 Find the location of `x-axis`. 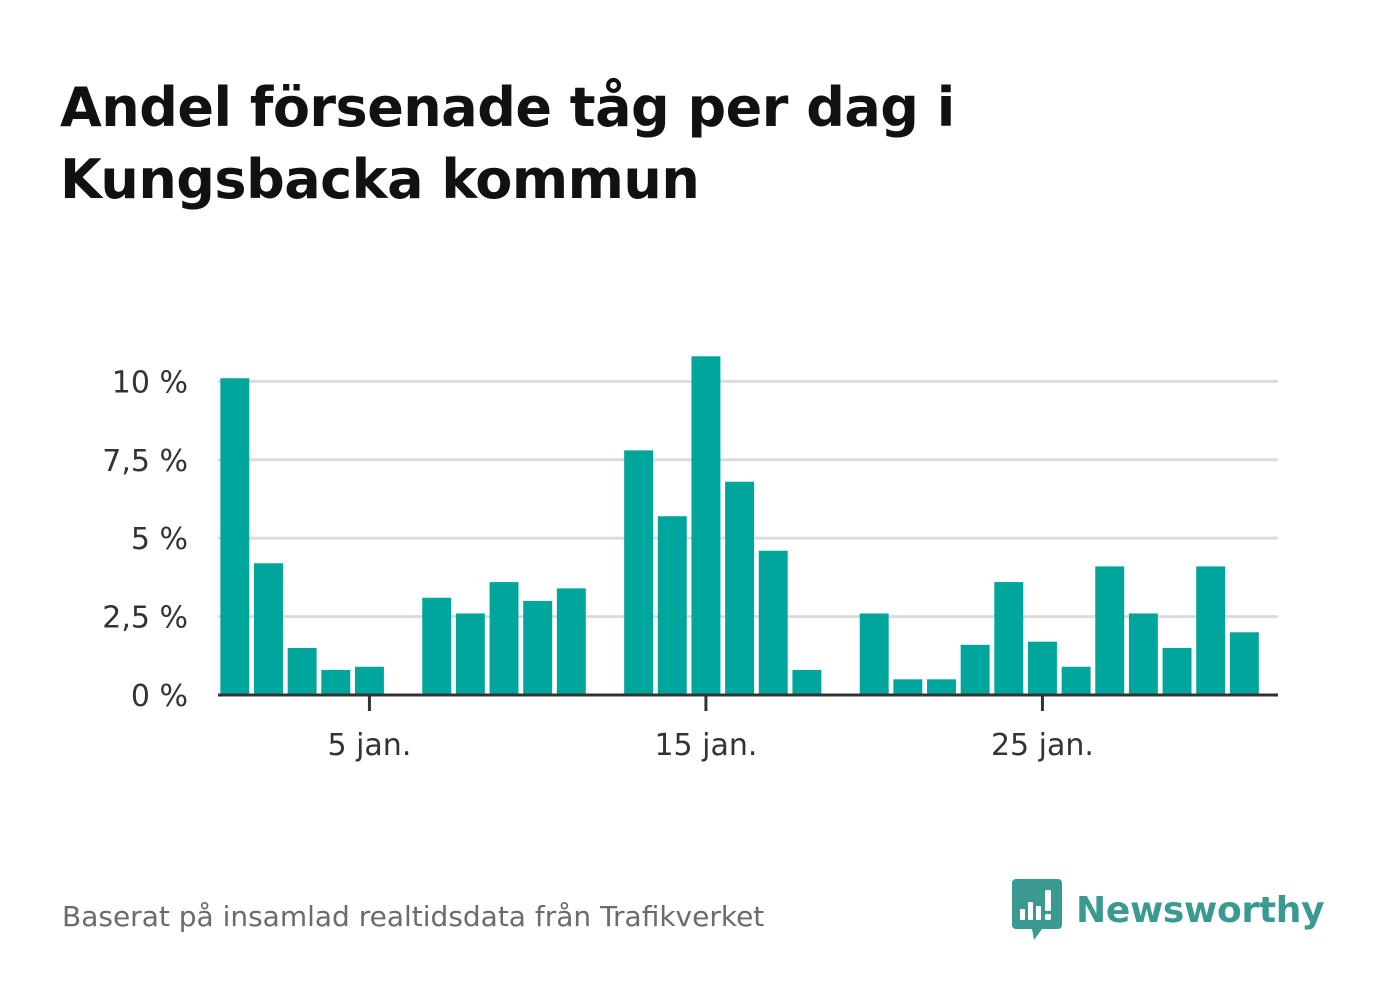

x-axis is located at coordinates (748, 702).